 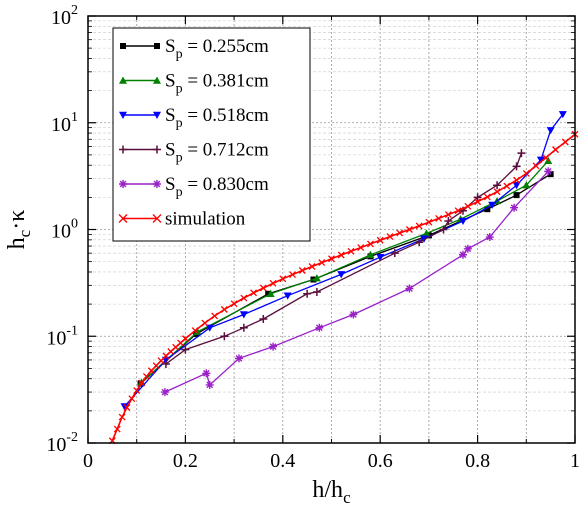 I want to click on y-axis-label: hc·κ, so click(x=19, y=230).